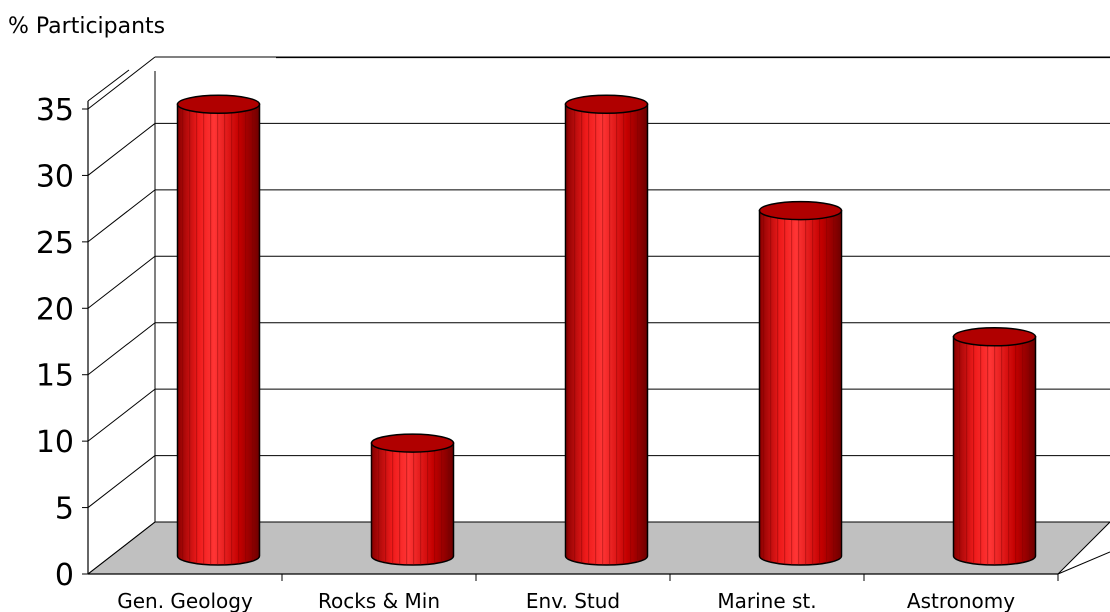 The image size is (1110, 612). Describe the element at coordinates (961, 600) in the screenshot. I see `x-tick-label: Astronomy` at that location.